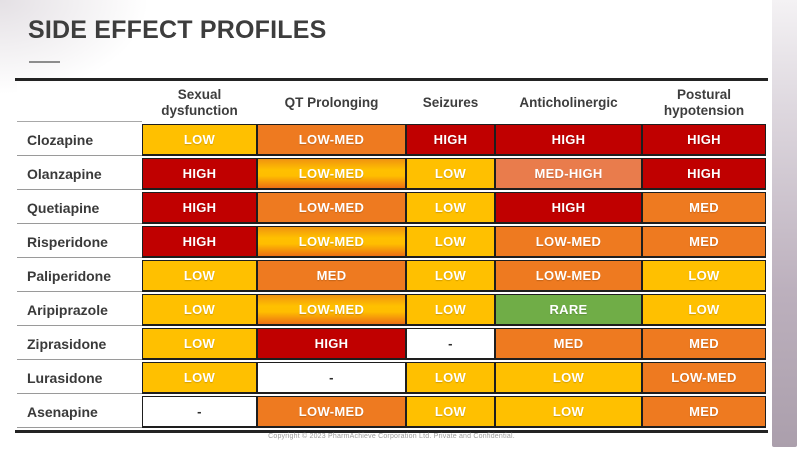  I want to click on table-row: Ziprasidone LOW HIGH - MED MED, so click(391, 344).